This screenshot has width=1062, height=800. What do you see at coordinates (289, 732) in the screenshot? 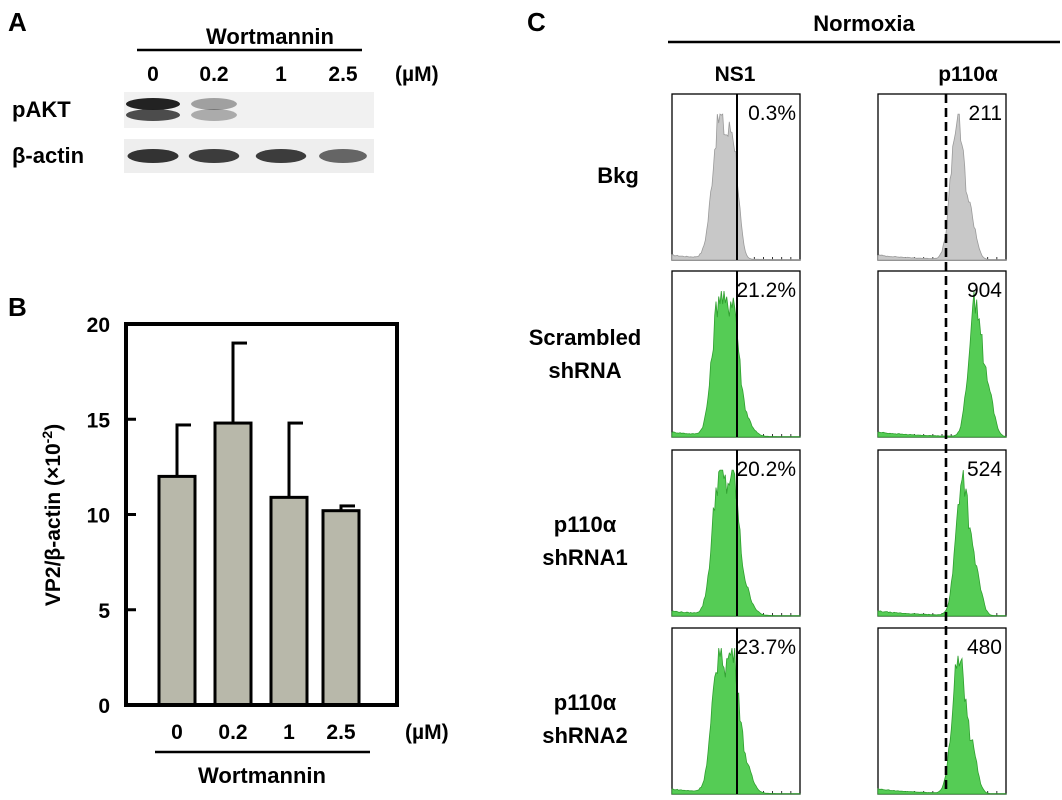
I see `x-tick-label: 1` at bounding box center [289, 732].